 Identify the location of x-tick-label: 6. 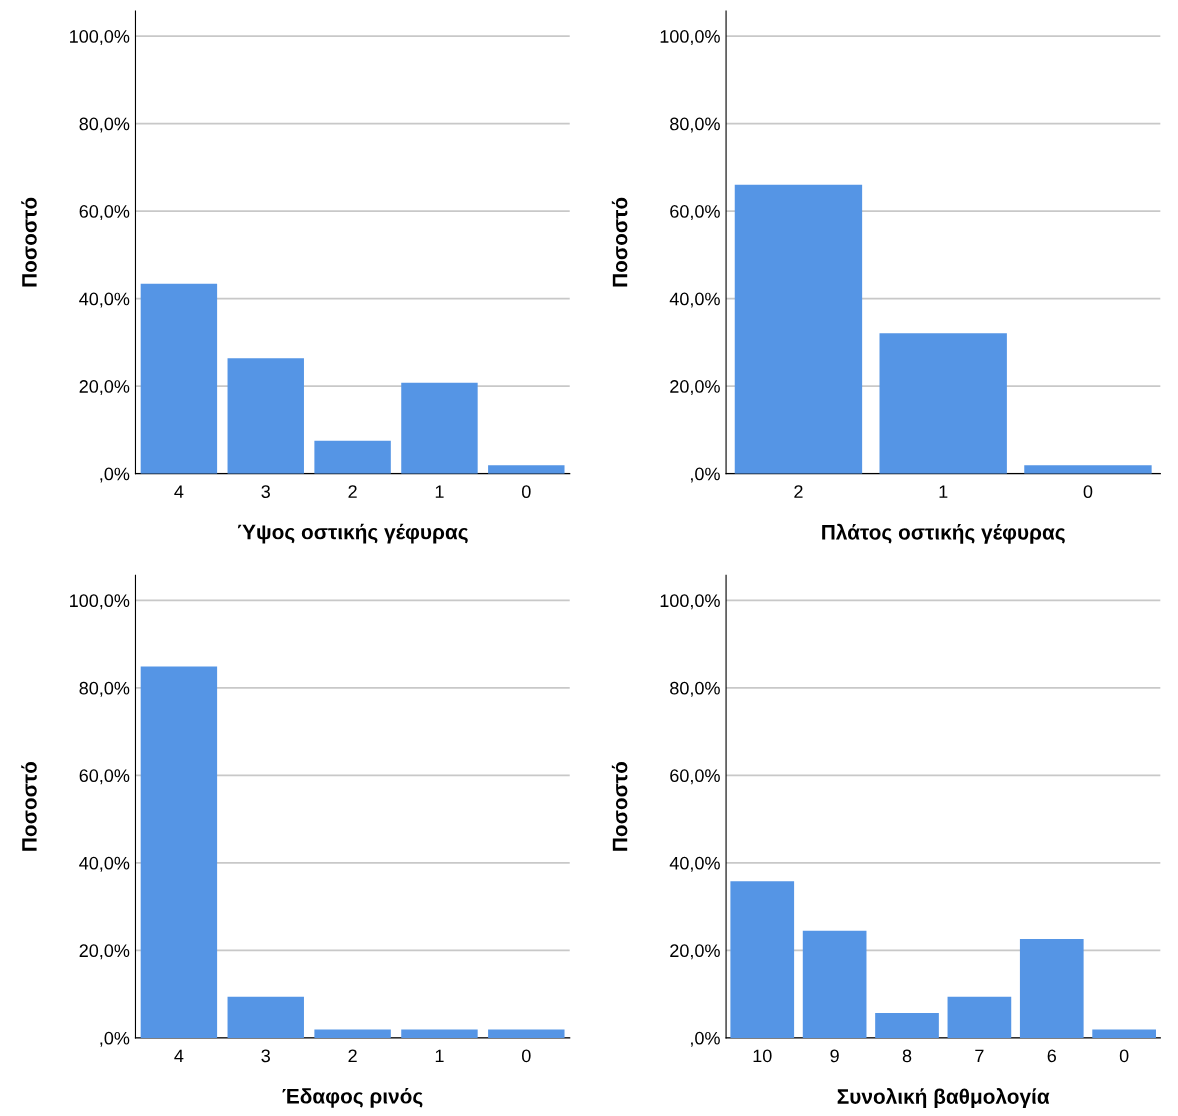
(1051, 1056).